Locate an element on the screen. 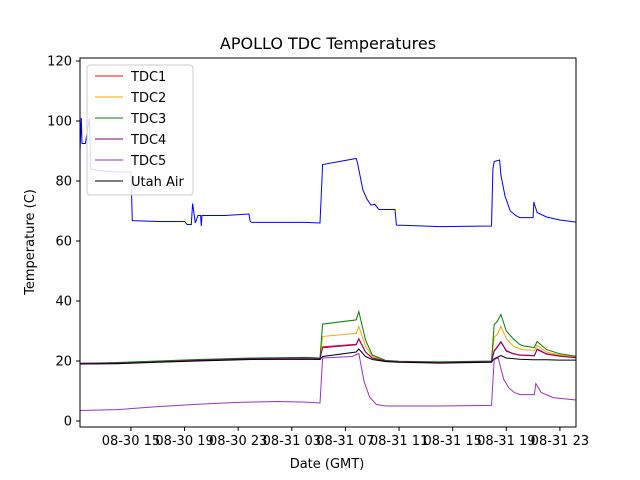 The width and height of the screenshot is (640, 480). legend-label: Utah Air is located at coordinates (157, 182).